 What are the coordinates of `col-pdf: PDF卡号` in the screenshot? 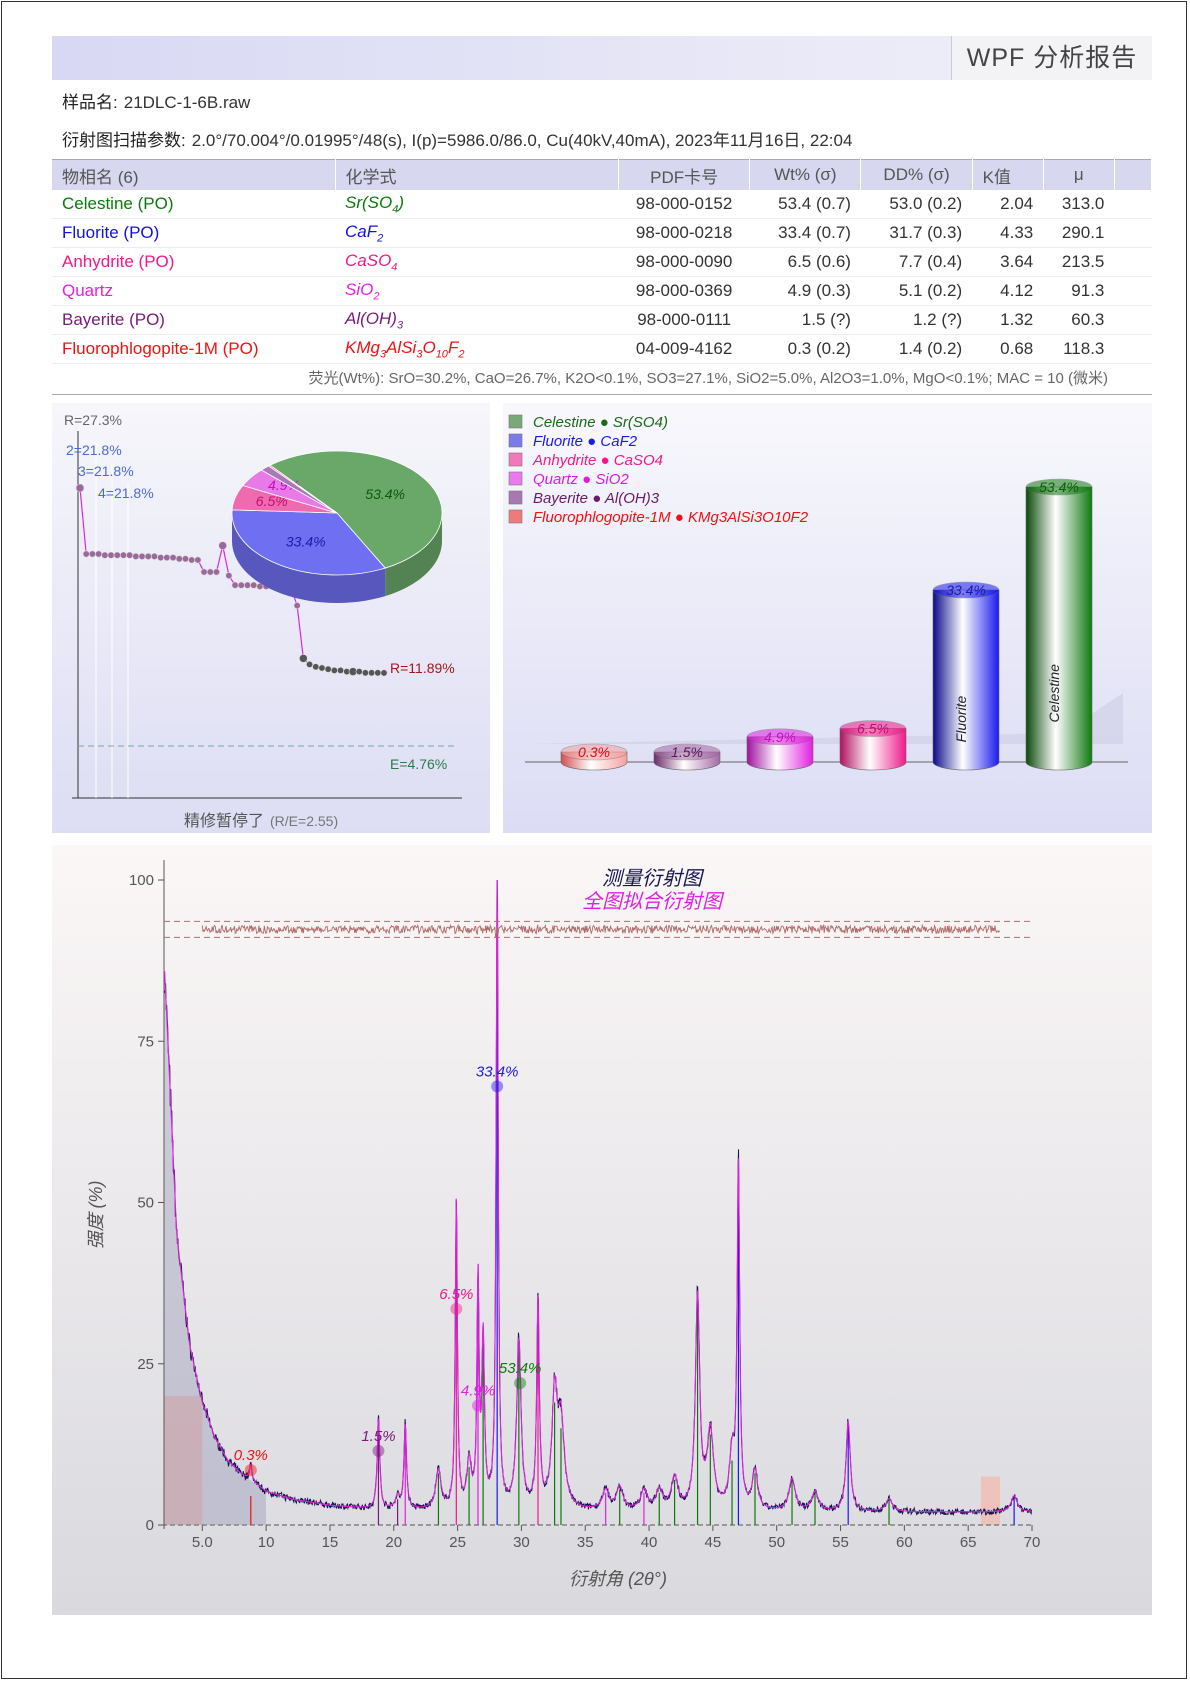 It's located at (684, 174).